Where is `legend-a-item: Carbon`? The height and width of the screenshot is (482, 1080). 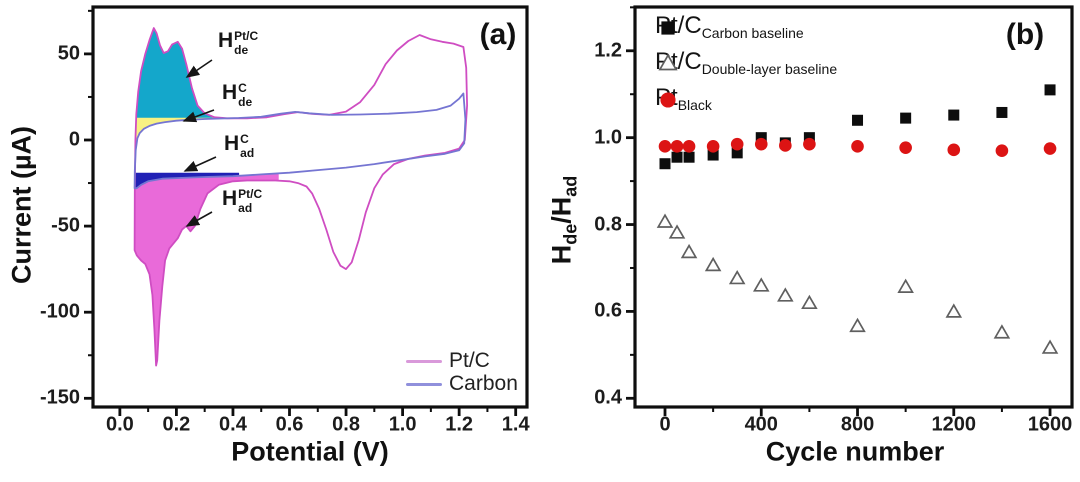 legend-a-item: Carbon is located at coordinates (462, 384).